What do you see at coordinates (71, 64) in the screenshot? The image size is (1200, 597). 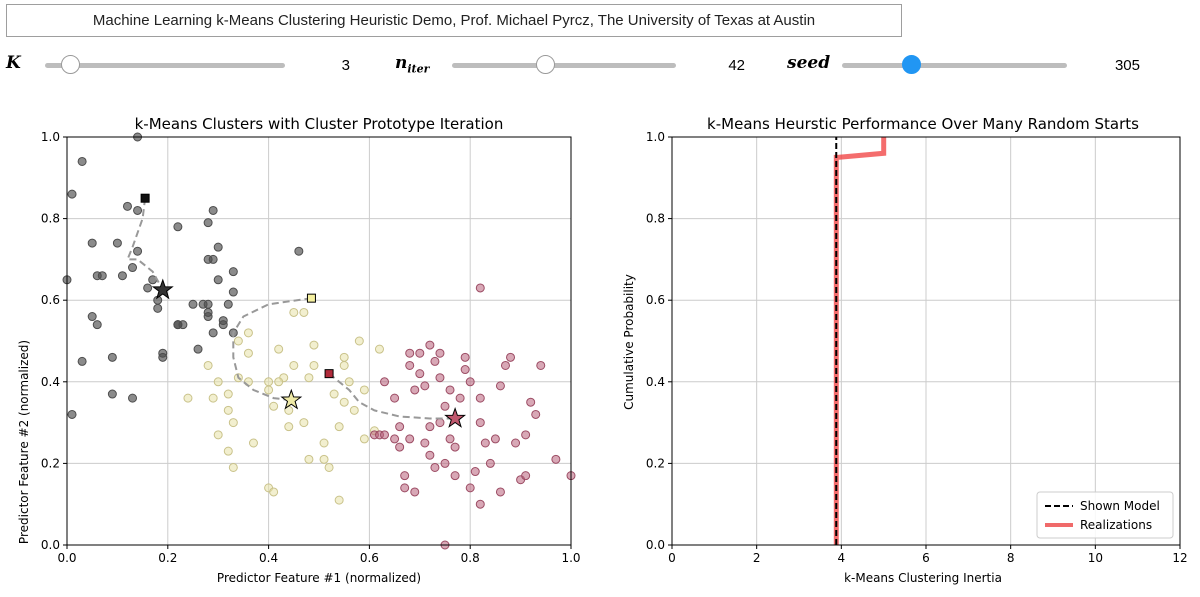 I see `k-slider-thumb` at bounding box center [71, 64].